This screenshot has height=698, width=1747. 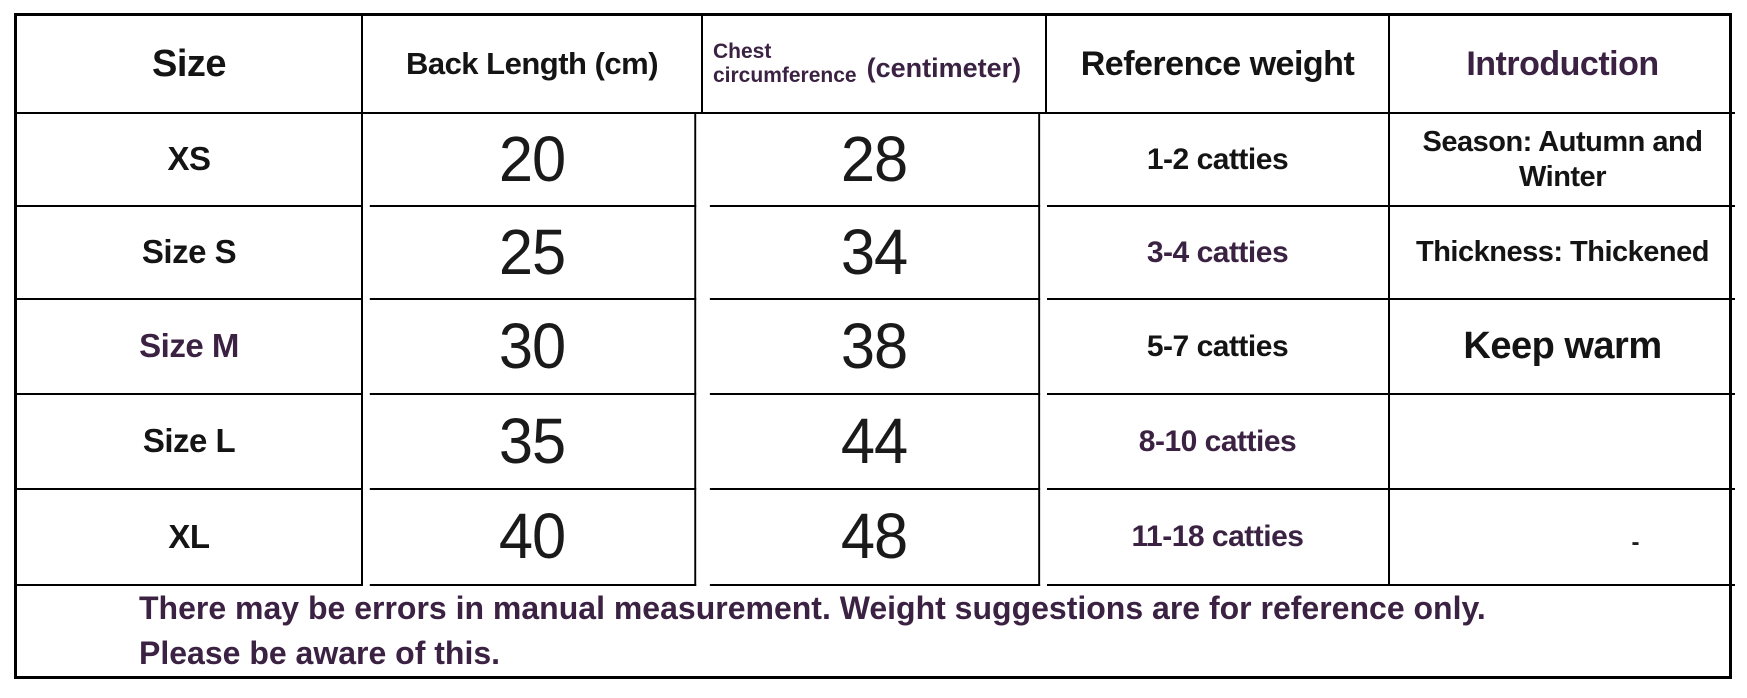 I want to click on row-s-back-length: 25, so click(x=533, y=253).